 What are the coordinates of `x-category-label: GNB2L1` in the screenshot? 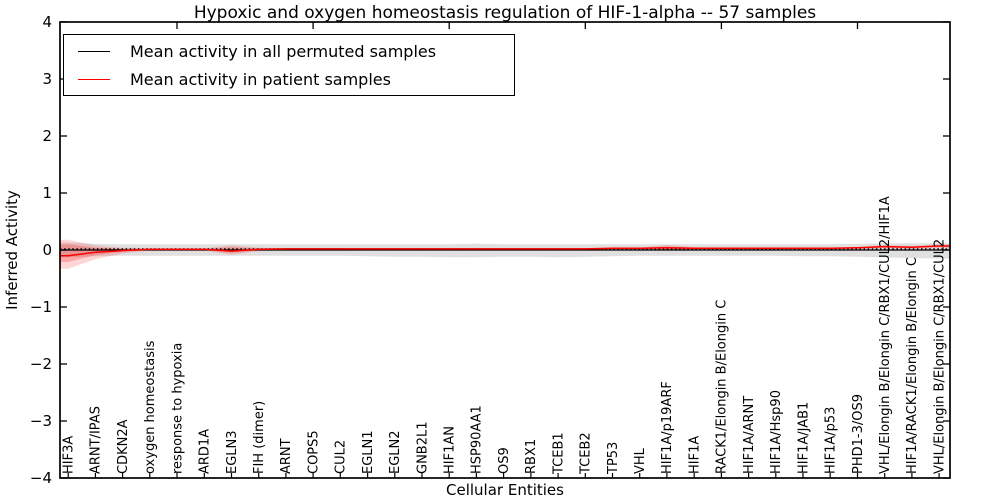 It's located at (422, 447).